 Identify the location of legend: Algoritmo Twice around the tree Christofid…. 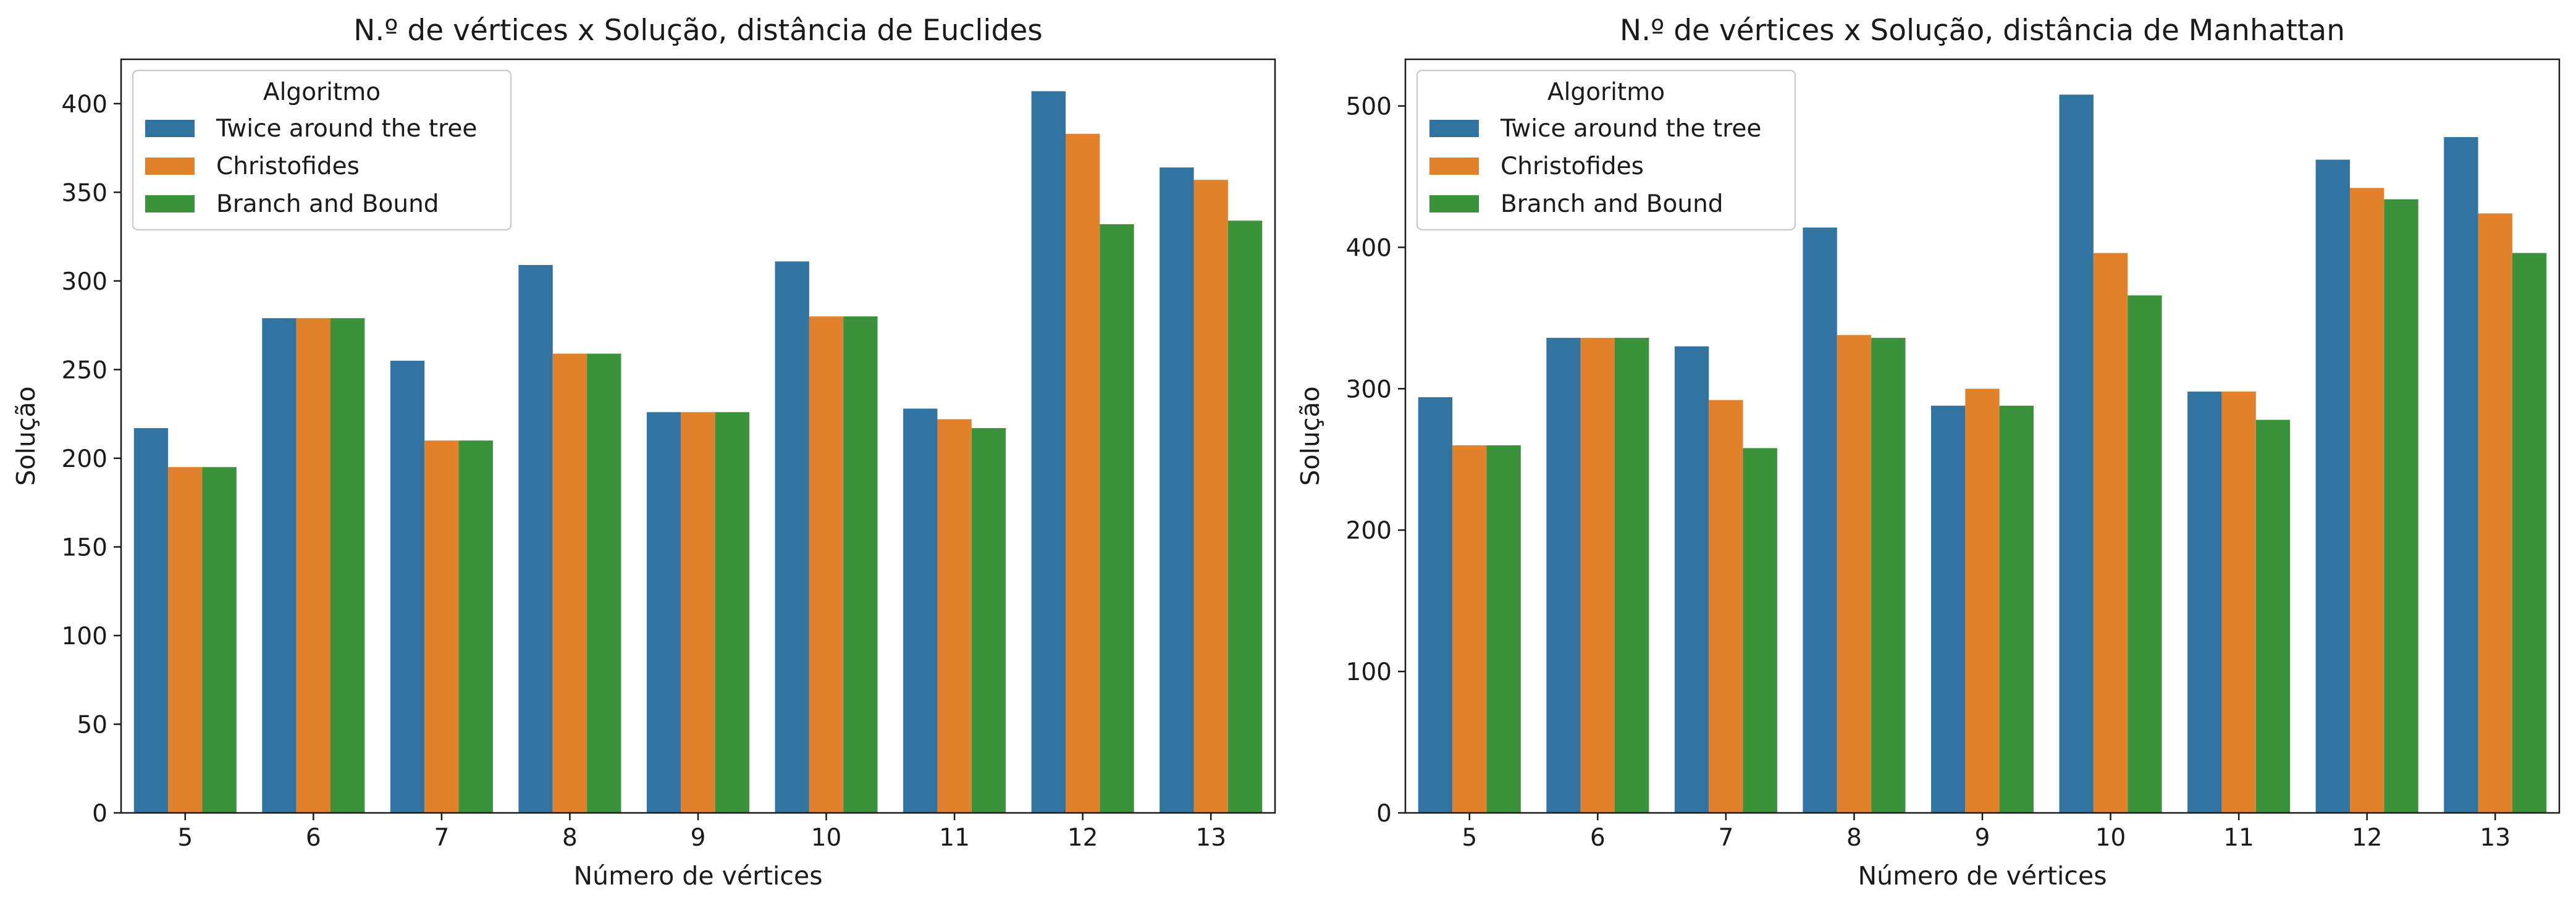
(1606, 150).